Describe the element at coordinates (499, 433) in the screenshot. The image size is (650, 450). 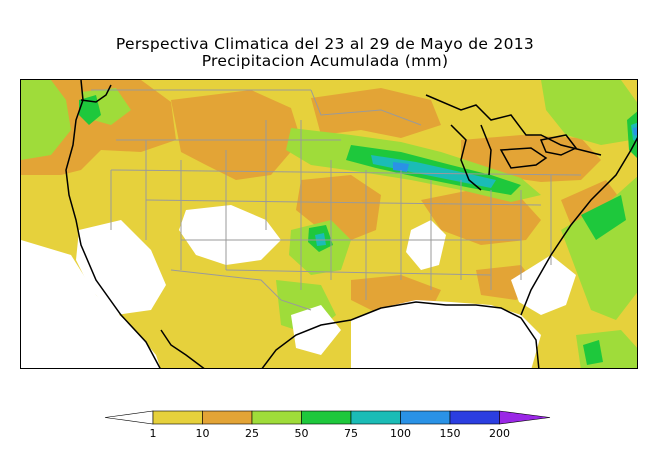
I see `legend-tick-label: 200` at that location.